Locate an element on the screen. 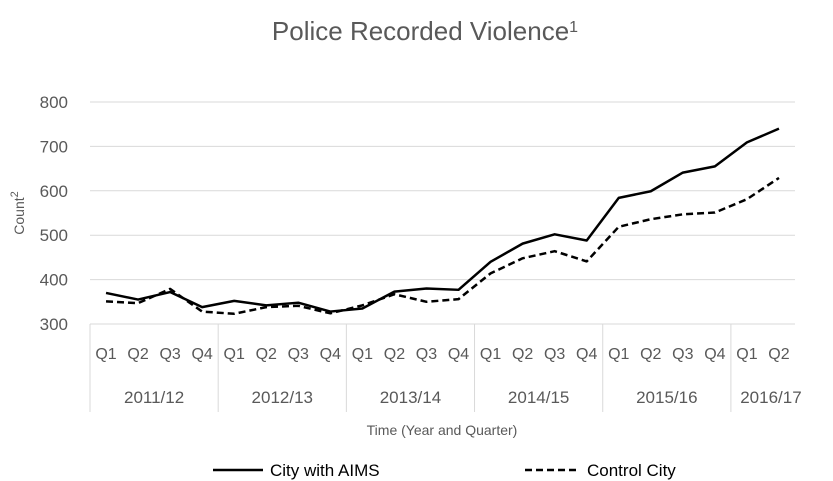  chart-title: Police Recorded Violence1 is located at coordinates (425, 31).